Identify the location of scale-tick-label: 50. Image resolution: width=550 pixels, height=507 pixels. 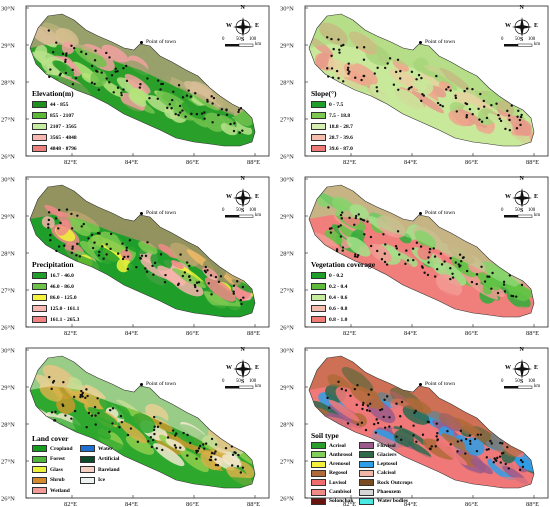
(517, 39).